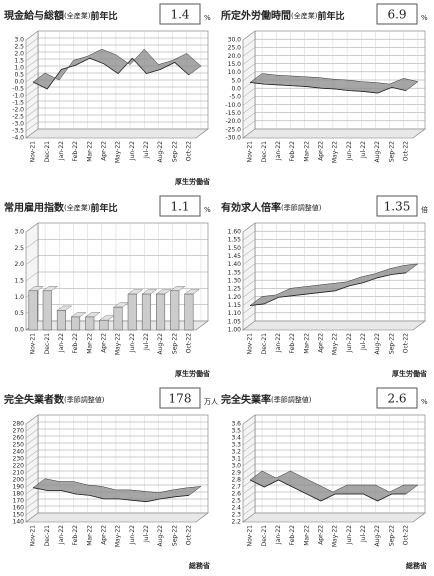 The image size is (434, 576). What do you see at coordinates (19, 452) in the screenshot?
I see `y-tick-label: 240` at bounding box center [19, 452].